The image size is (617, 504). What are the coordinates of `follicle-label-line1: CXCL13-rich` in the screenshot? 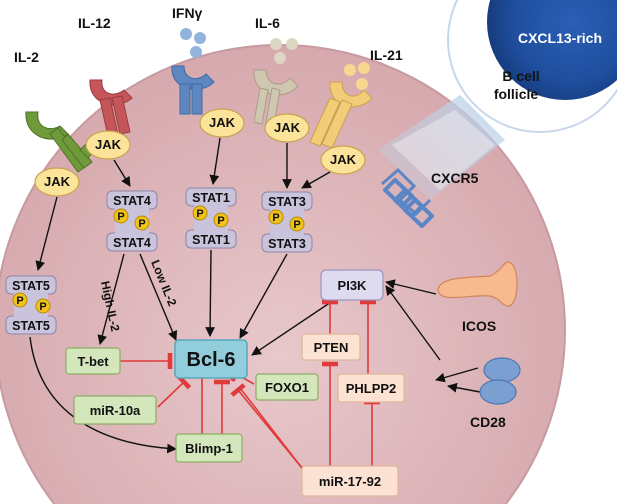 It's located at (560, 38).